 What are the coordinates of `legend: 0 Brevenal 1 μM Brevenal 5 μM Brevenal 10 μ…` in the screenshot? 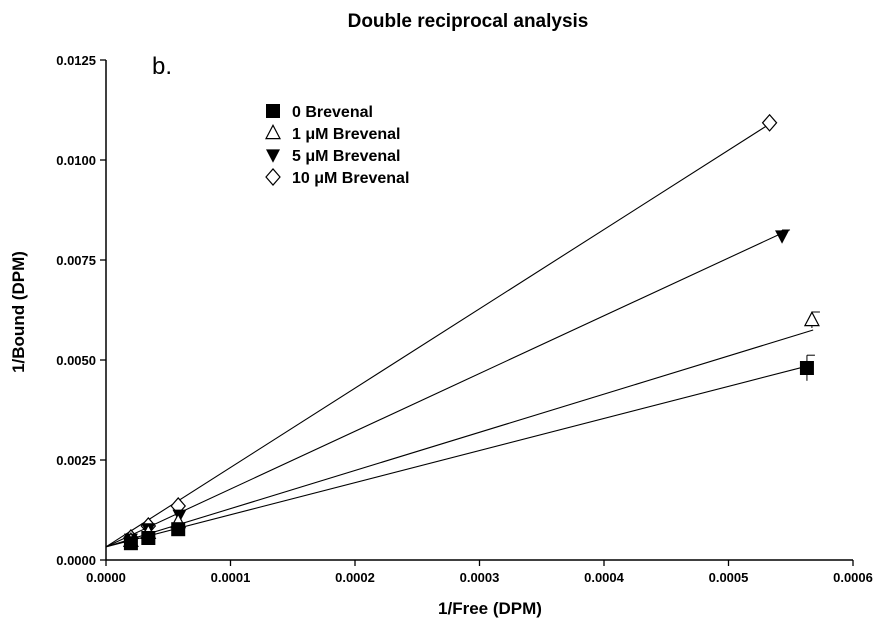 It's located at (337, 145).